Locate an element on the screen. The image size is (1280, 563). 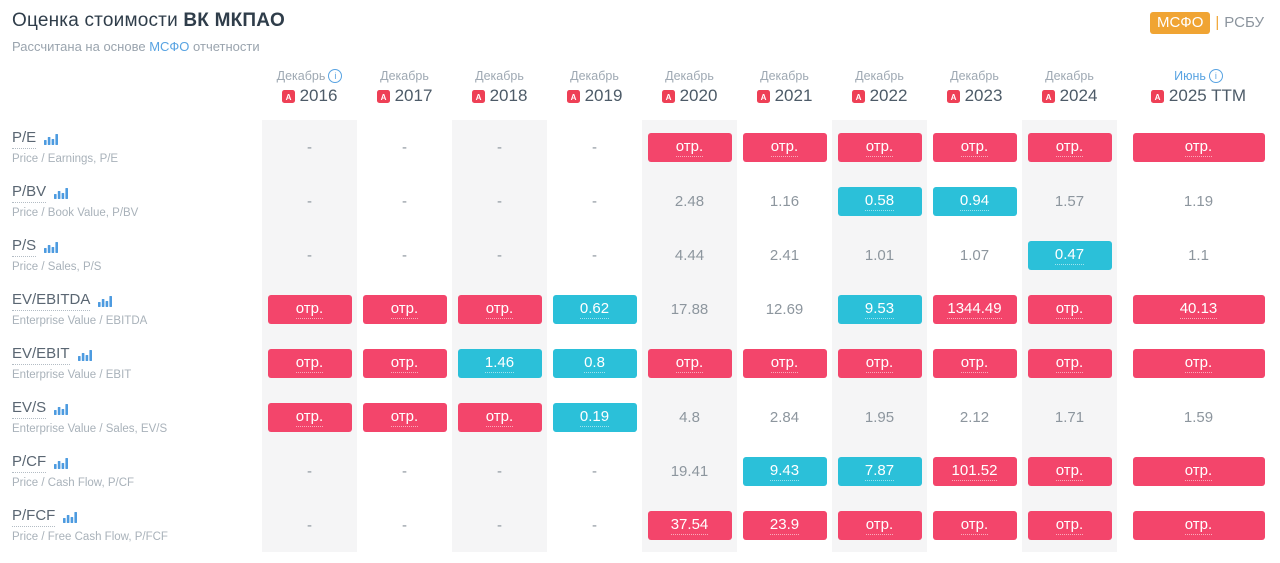
cell-p-cf-2021-badge: 9.43 is located at coordinates (784, 471).